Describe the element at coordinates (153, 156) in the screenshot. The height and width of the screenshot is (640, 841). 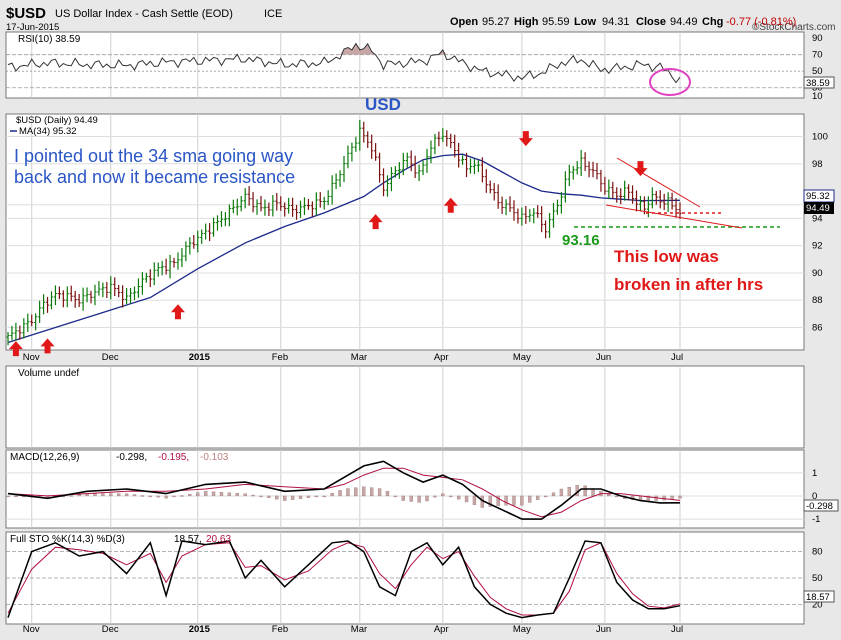
I see `resistance-note-line1: I pointed out the 34 sma going way` at that location.